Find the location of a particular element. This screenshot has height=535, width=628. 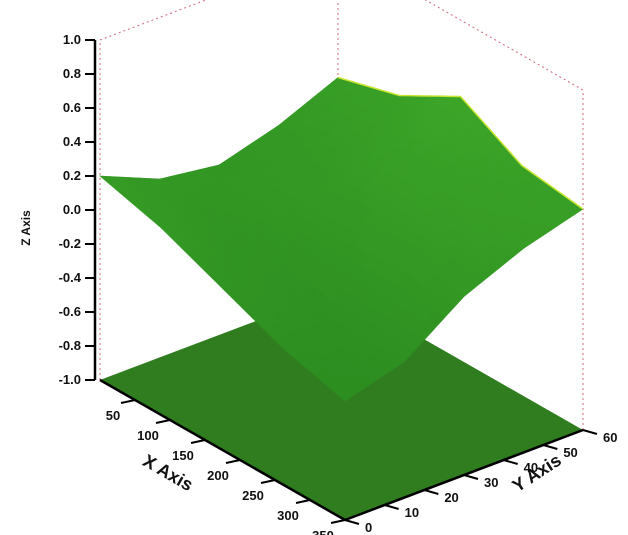

x-tick-label: 150 is located at coordinates (183, 455).